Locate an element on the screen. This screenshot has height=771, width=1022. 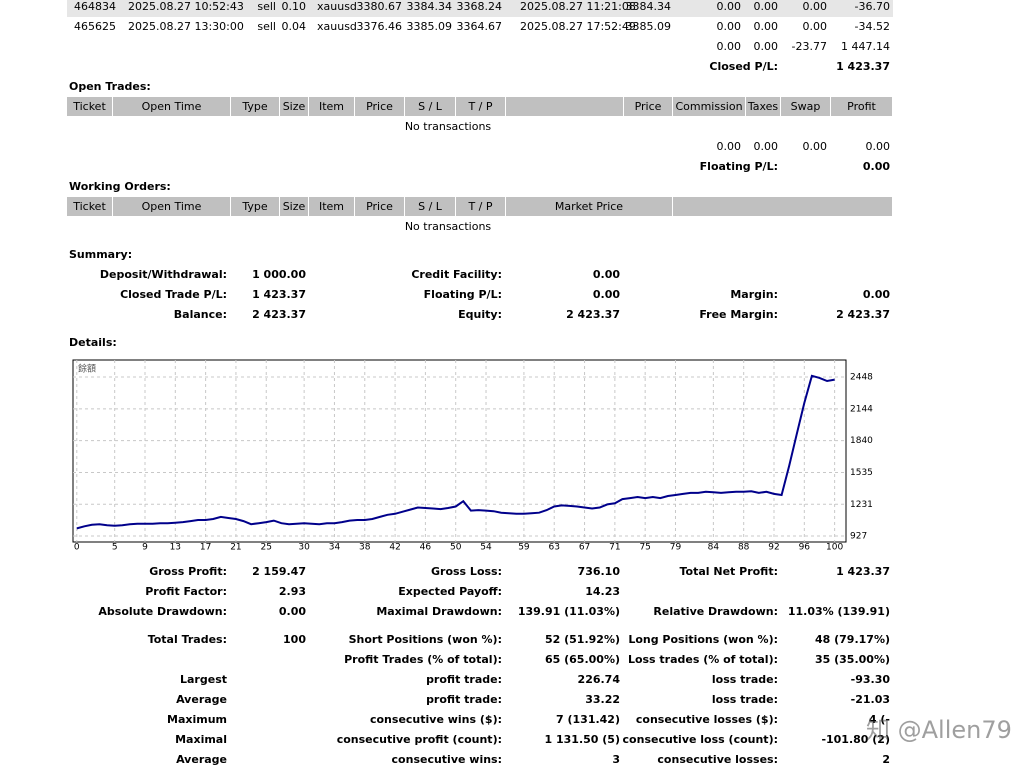
trade-cell: 3376.46 is located at coordinates (379, 26).